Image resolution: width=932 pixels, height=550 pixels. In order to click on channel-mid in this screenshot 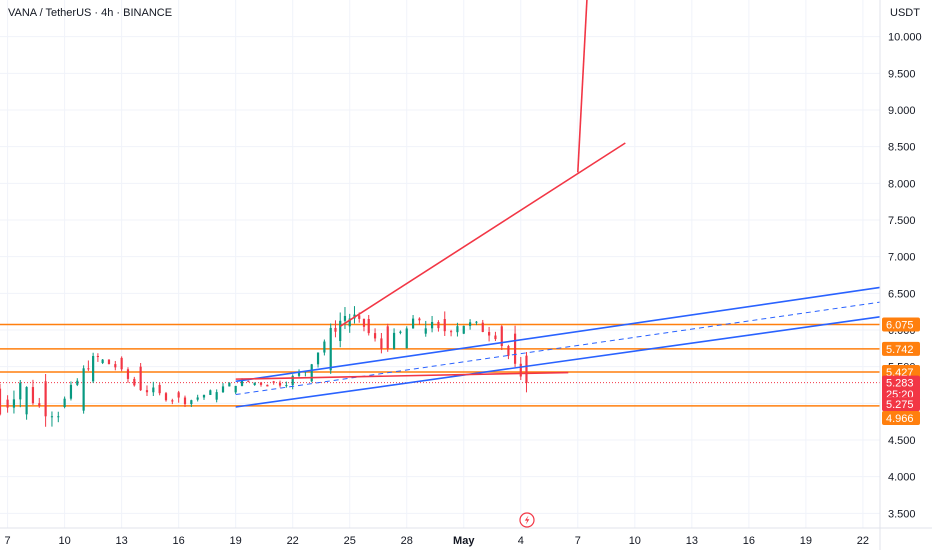, I will do `click(558, 348)`.